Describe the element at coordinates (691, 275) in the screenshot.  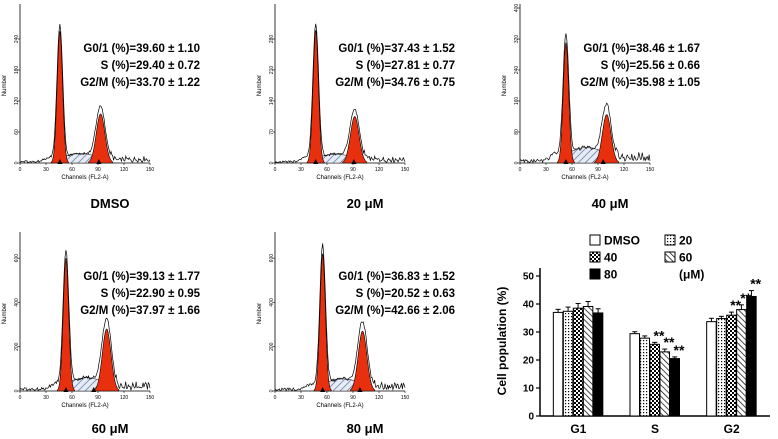
I see `legend-unit: (μM)` at that location.